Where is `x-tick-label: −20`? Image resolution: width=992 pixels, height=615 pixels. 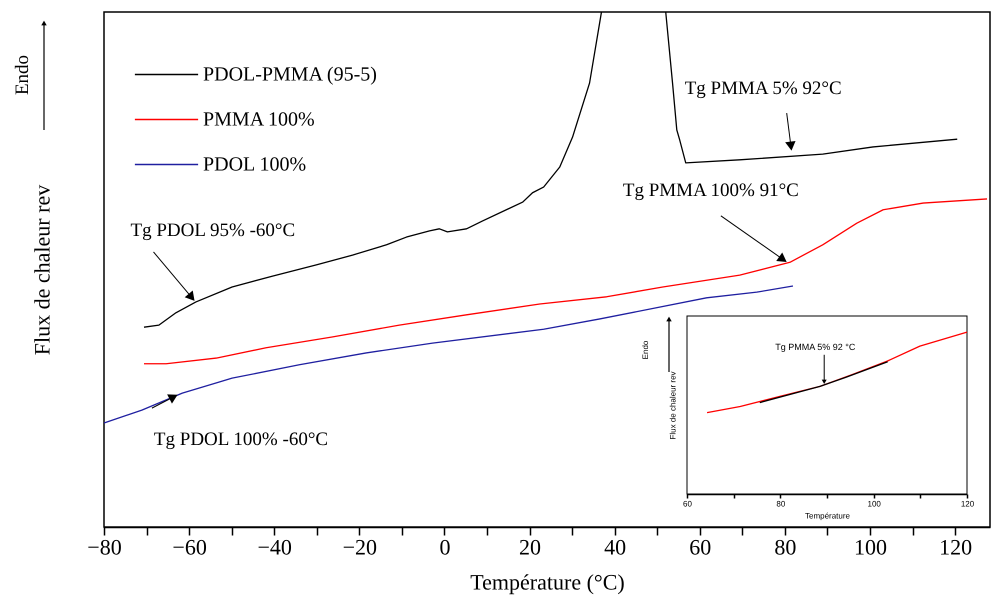 x-tick-label: −20 is located at coordinates (360, 547).